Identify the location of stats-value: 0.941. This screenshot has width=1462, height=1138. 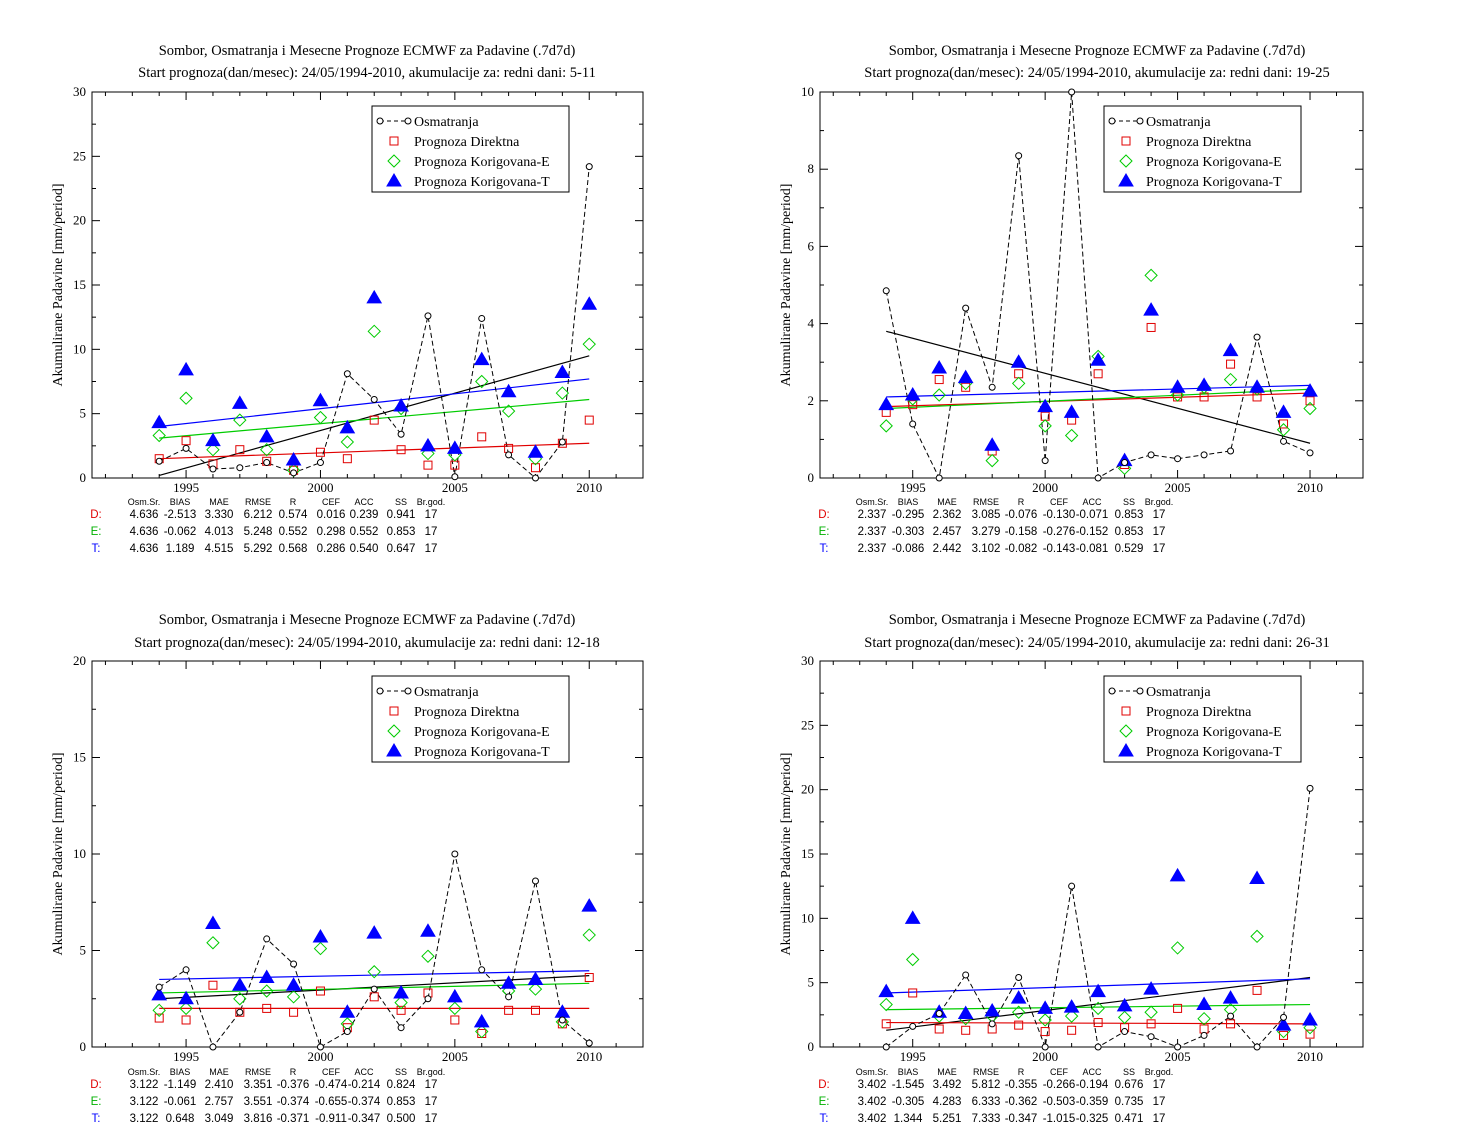
(401, 515).